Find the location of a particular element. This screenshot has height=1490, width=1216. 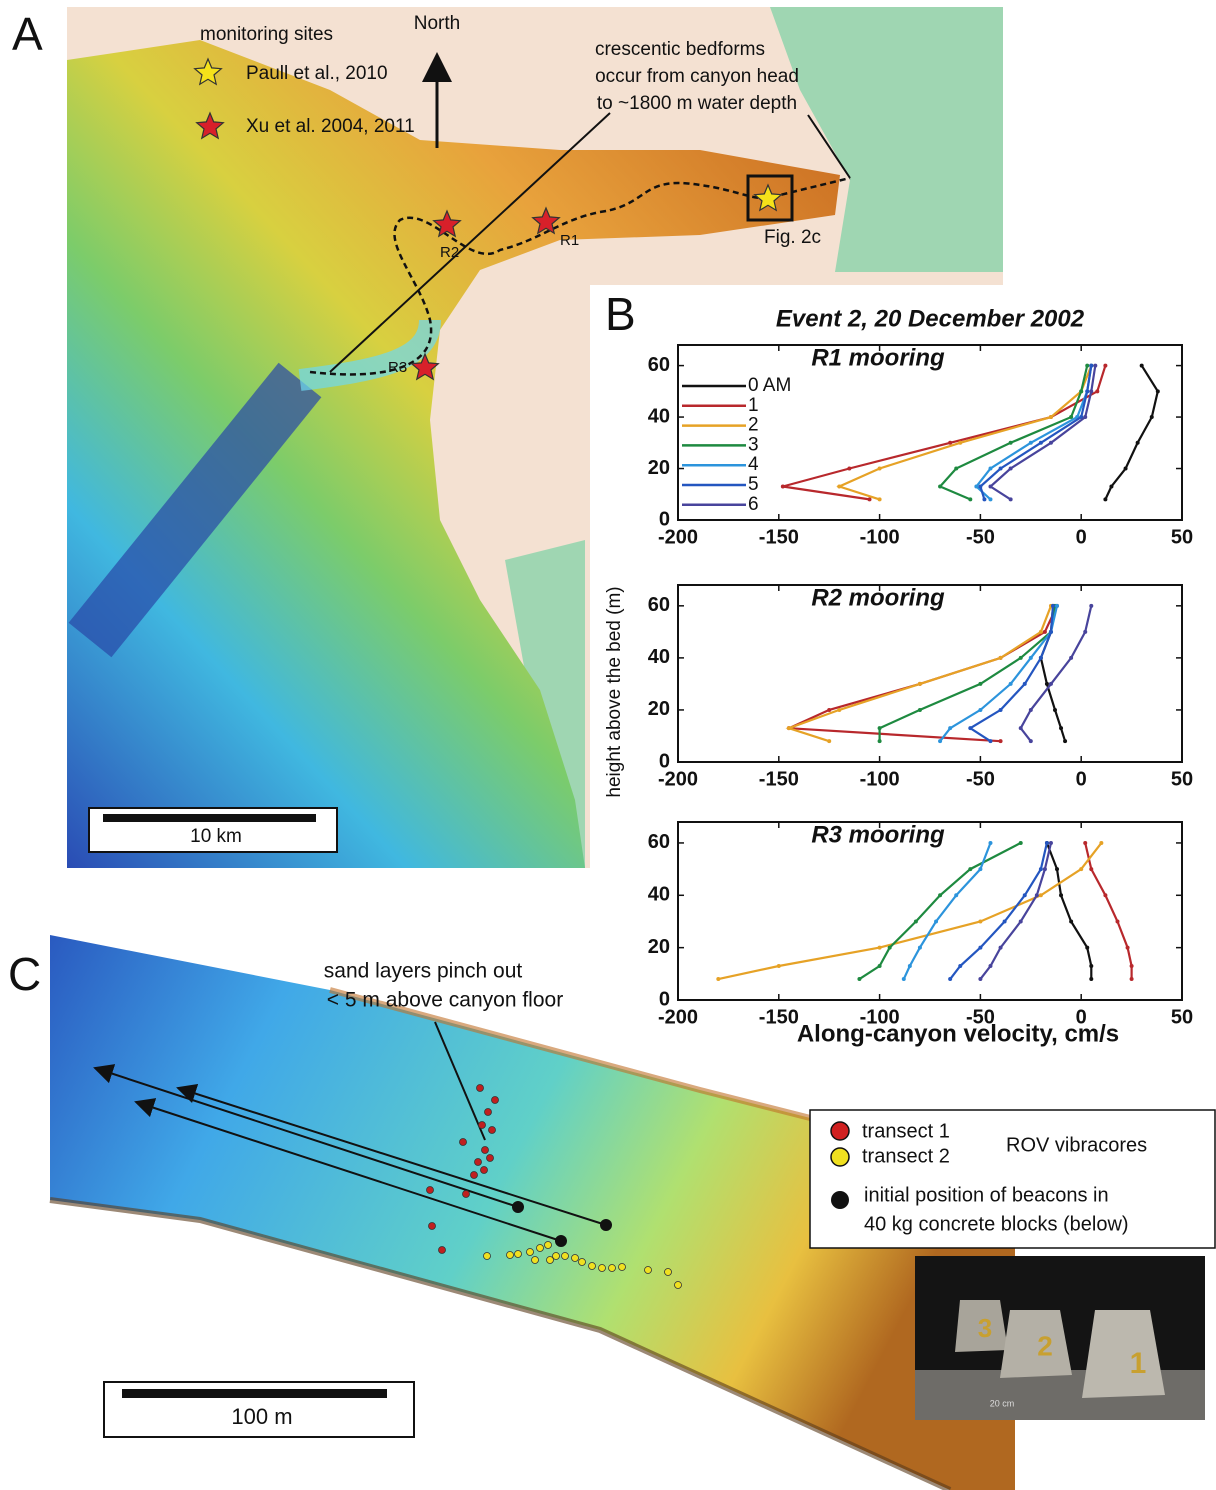

canyon-axis is located at coordinates (580, 276).